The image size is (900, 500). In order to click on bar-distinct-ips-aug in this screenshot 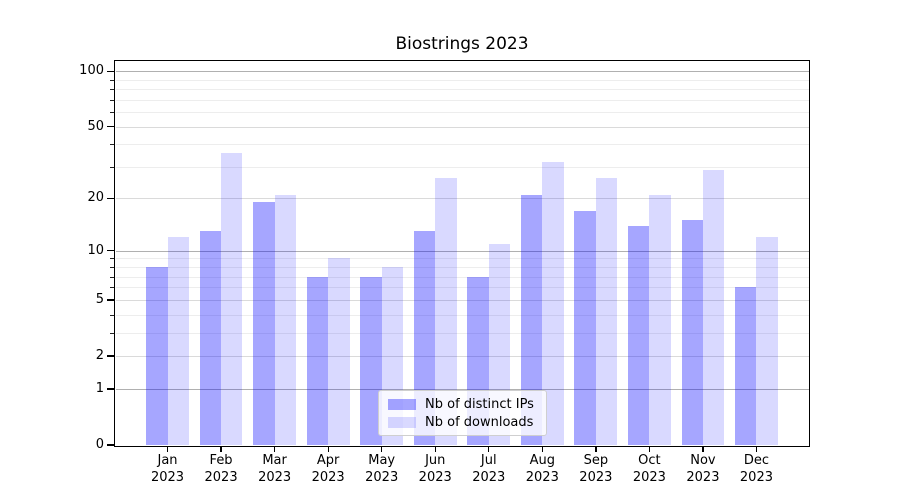, I will do `click(531, 319)`.